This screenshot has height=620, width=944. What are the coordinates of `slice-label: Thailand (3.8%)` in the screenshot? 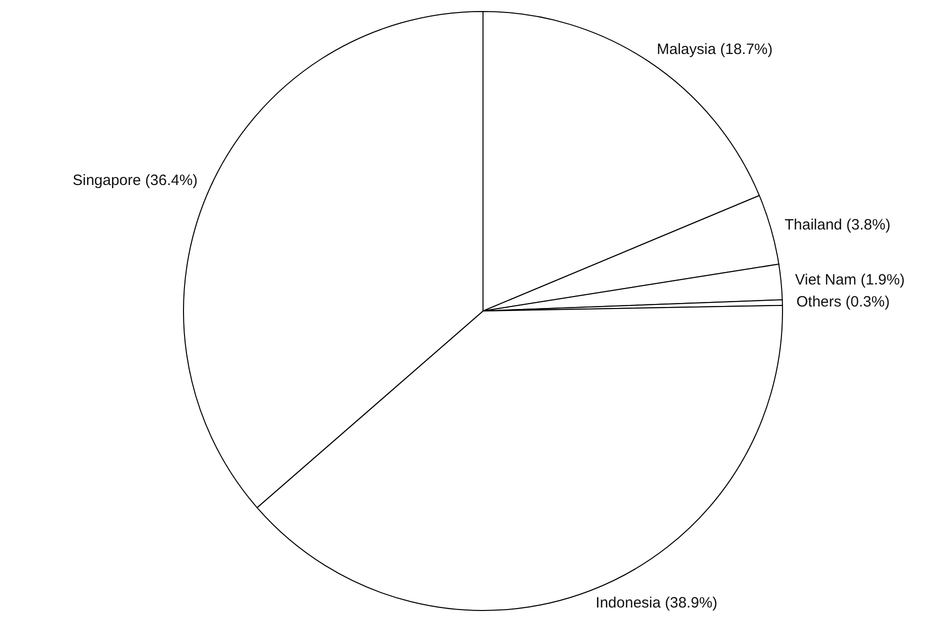 It's located at (837, 225).